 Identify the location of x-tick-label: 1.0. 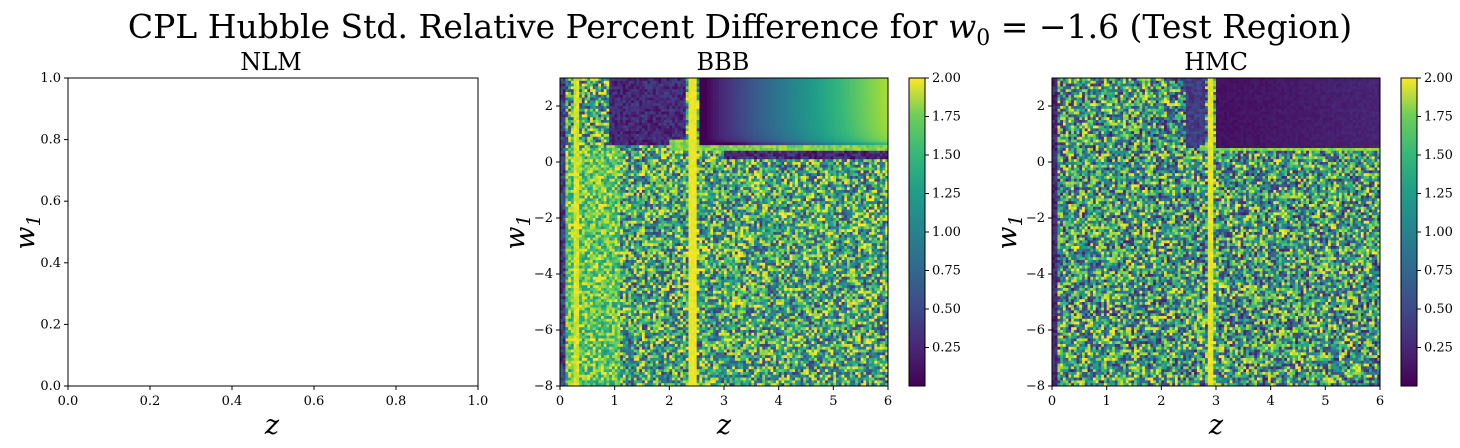
(478, 401).